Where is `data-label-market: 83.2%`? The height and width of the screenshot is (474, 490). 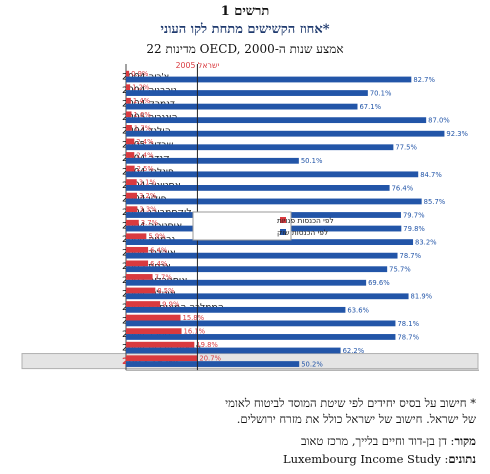
data-label-market: 83.2% is located at coordinates (426, 243).